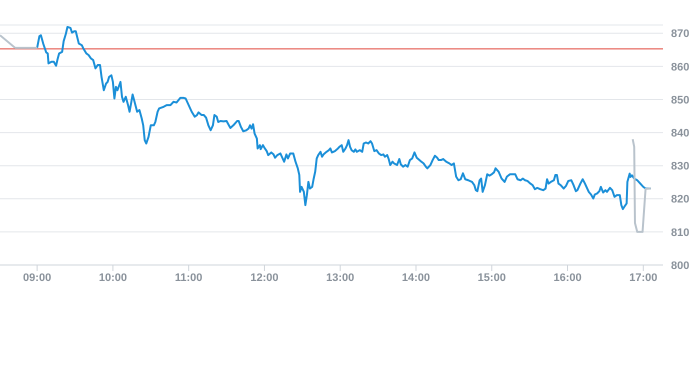  I want to click on y-tick-label: 800, so click(680, 266).